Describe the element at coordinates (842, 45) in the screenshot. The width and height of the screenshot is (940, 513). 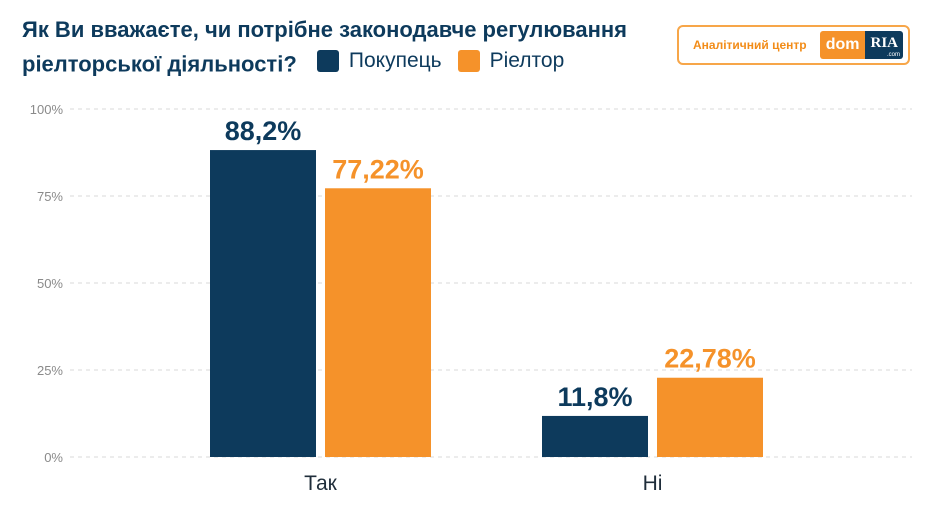
I see `logo-dom-text: dom` at that location.